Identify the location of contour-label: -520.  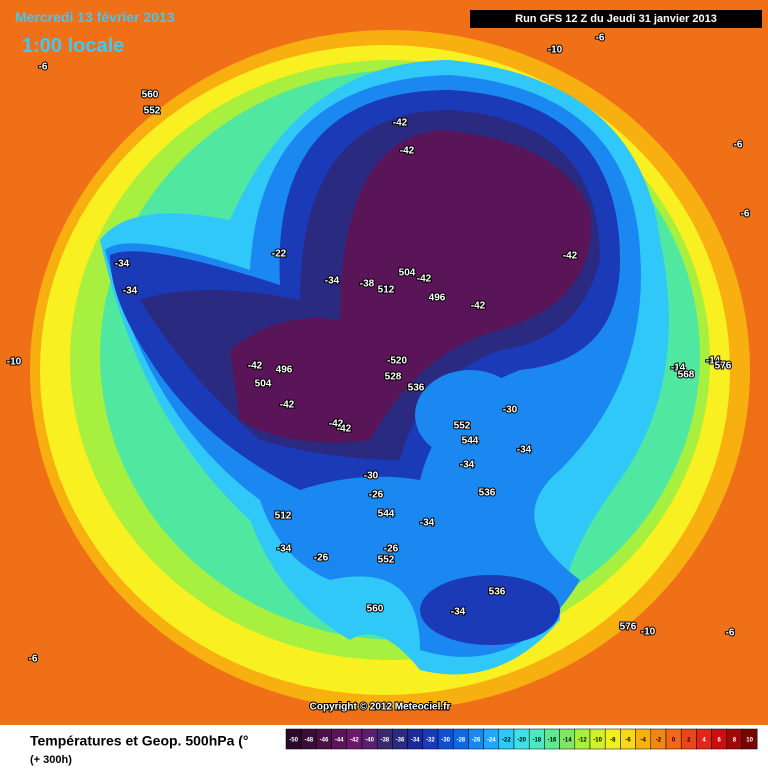
(397, 361).